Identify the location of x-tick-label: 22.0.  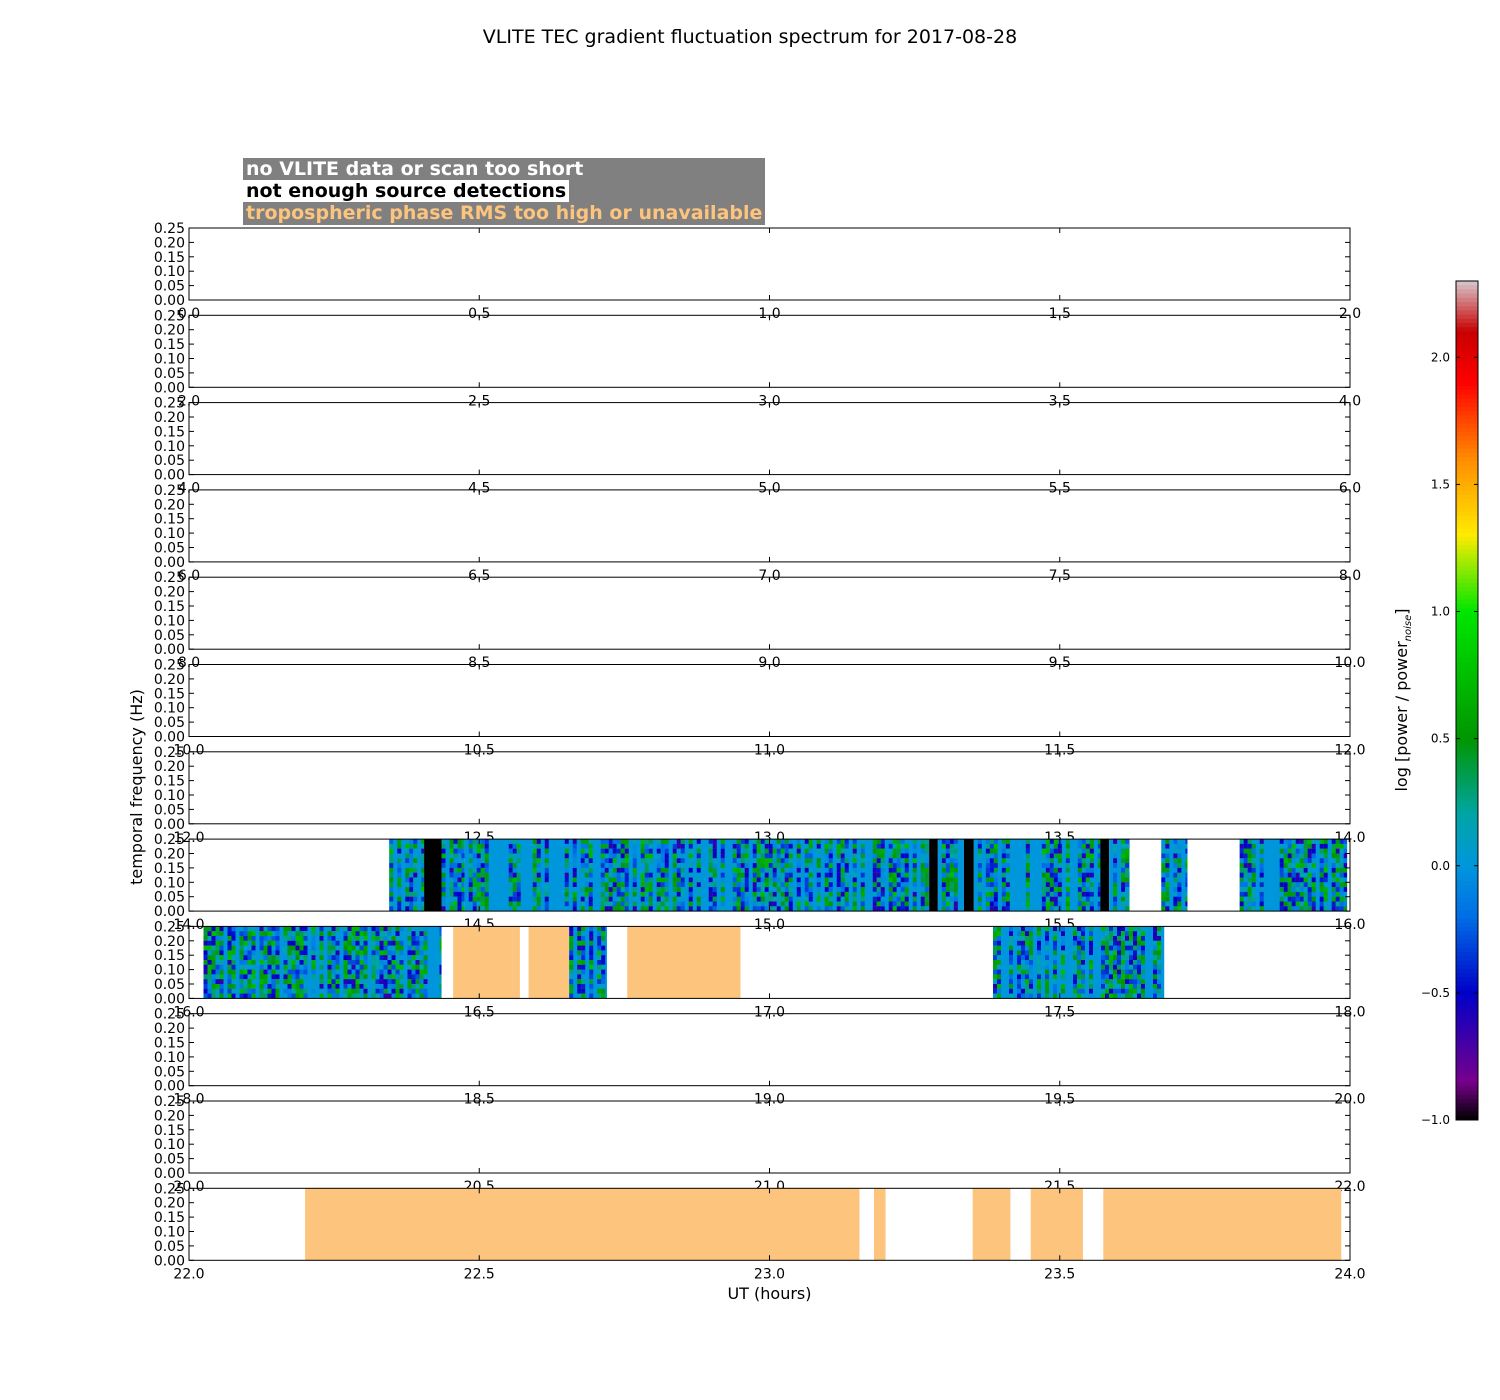
(188, 1274).